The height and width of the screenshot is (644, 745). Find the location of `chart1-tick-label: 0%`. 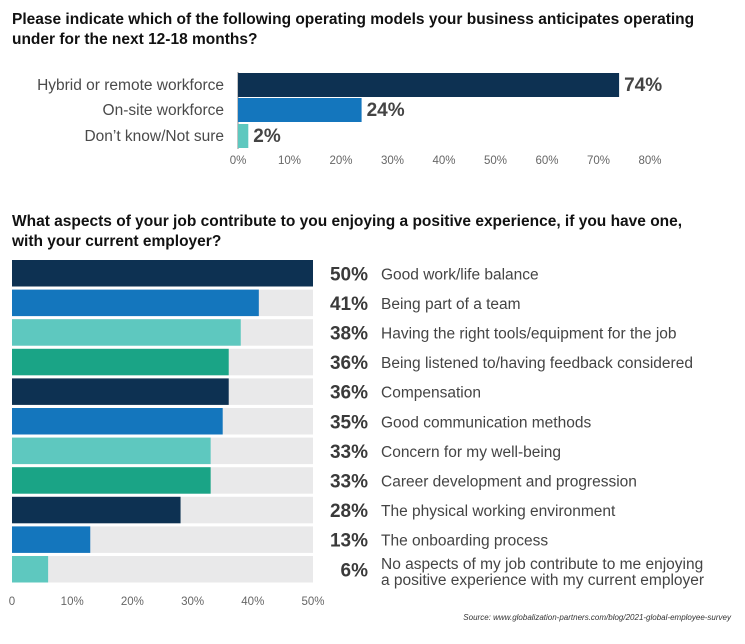

chart1-tick-label: 0% is located at coordinates (238, 161).